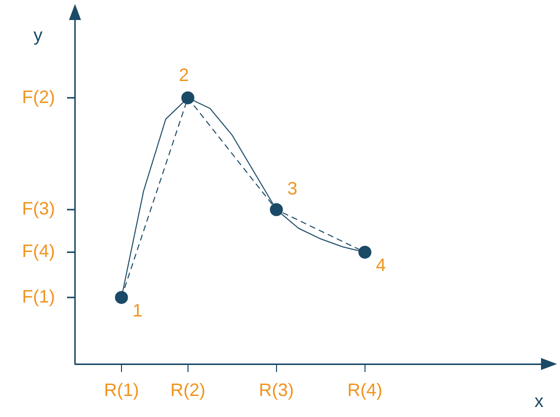 Image resolution: width=560 pixels, height=417 pixels. Describe the element at coordinates (38, 34) in the screenshot. I see `y-axis-title: y` at that location.